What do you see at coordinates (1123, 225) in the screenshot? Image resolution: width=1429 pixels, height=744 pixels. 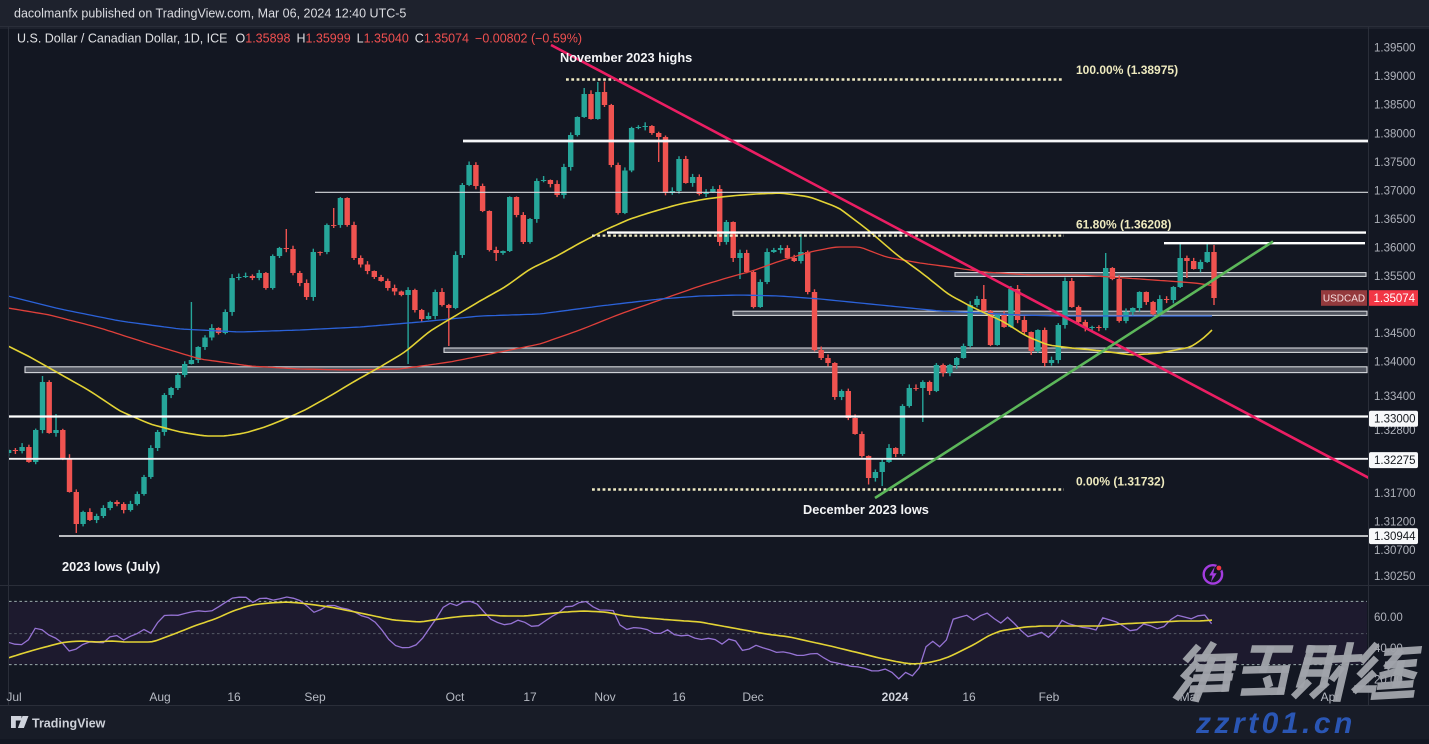 I see `svg-text: 61.80% (1.36208)` at bounding box center [1123, 225].